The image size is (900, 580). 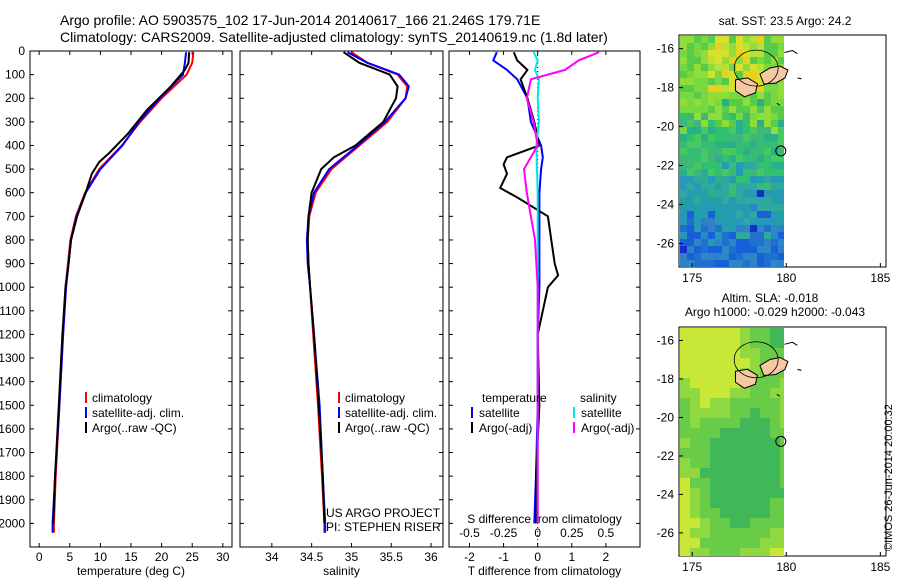 I want to click on sla-map-panel: -16 -18 -20 -22 -24 -26 175 180 185 Altim. SLA, so click(x=774, y=432).